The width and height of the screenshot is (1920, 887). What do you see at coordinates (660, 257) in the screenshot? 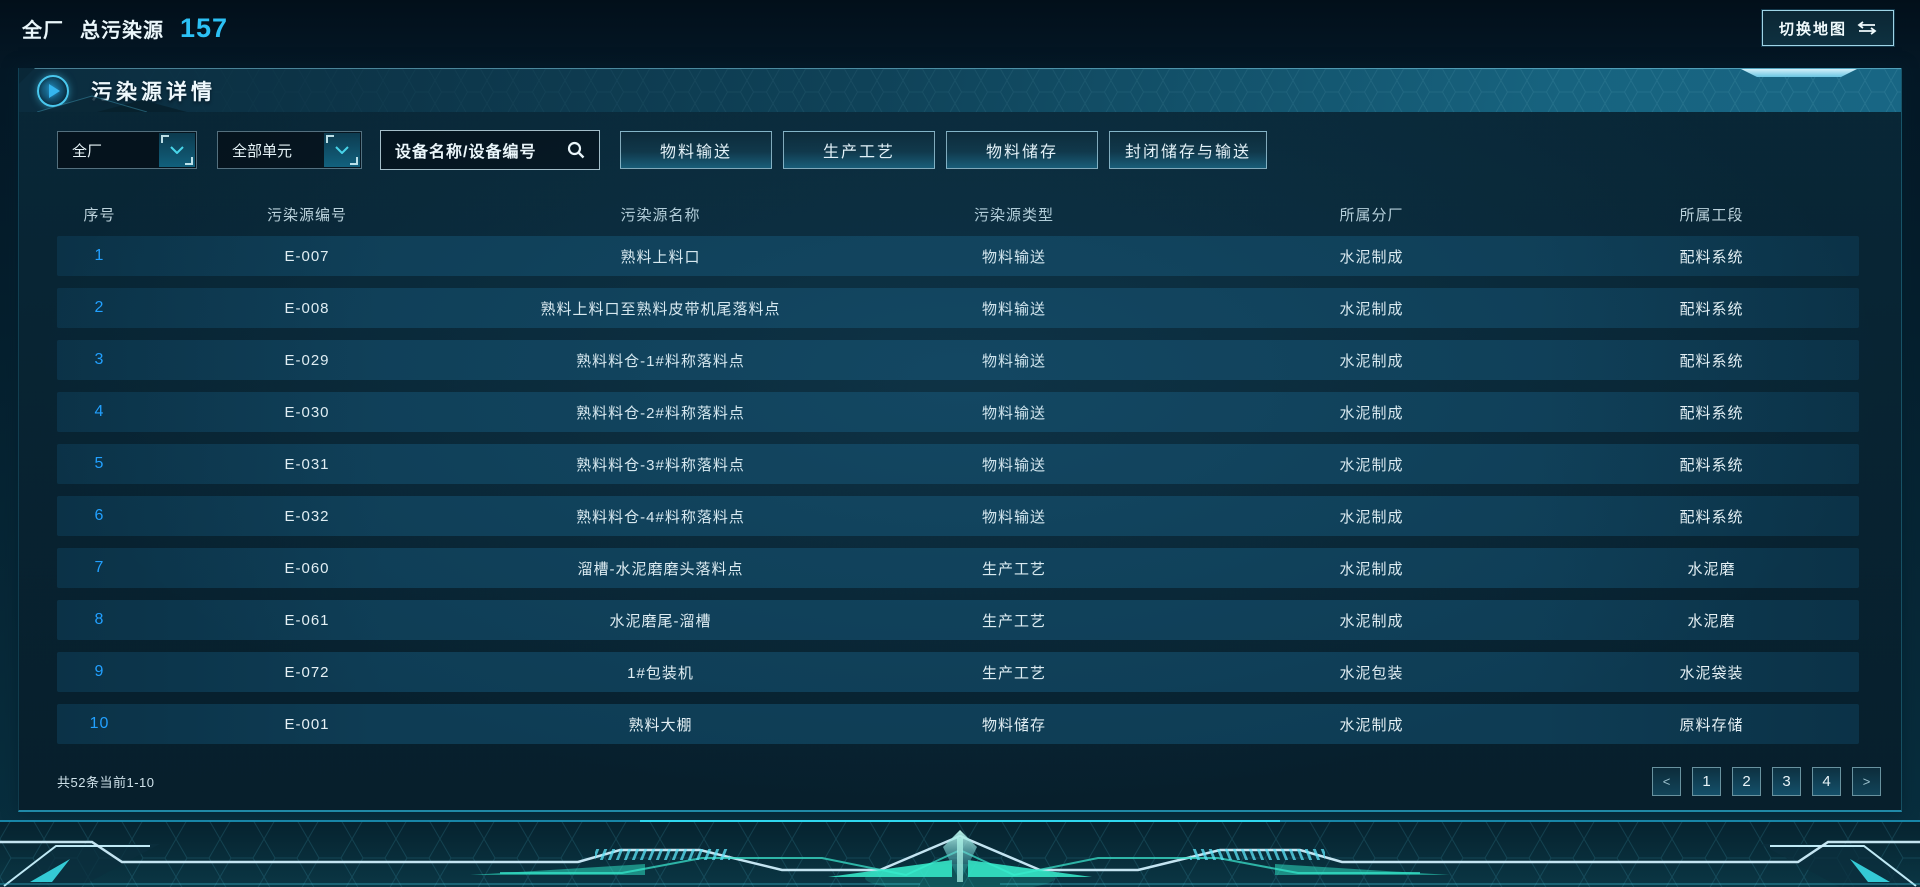
I see `row-cell-3: 熟料上料口` at bounding box center [660, 257].